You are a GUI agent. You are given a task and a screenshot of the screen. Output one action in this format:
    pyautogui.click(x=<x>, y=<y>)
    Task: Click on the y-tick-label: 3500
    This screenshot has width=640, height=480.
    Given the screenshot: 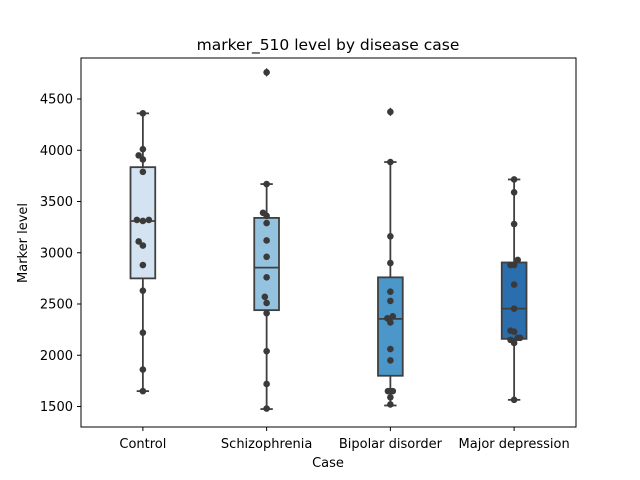 What is the action you would take?
    pyautogui.click(x=56, y=202)
    